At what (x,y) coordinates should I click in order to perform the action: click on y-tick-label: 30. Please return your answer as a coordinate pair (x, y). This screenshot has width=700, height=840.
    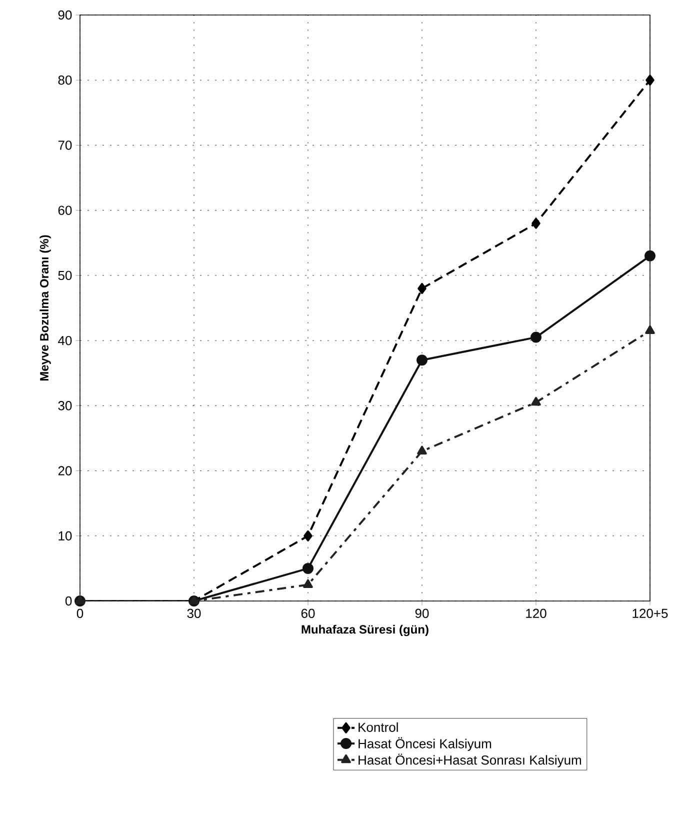
    Looking at the image, I should click on (65, 405).